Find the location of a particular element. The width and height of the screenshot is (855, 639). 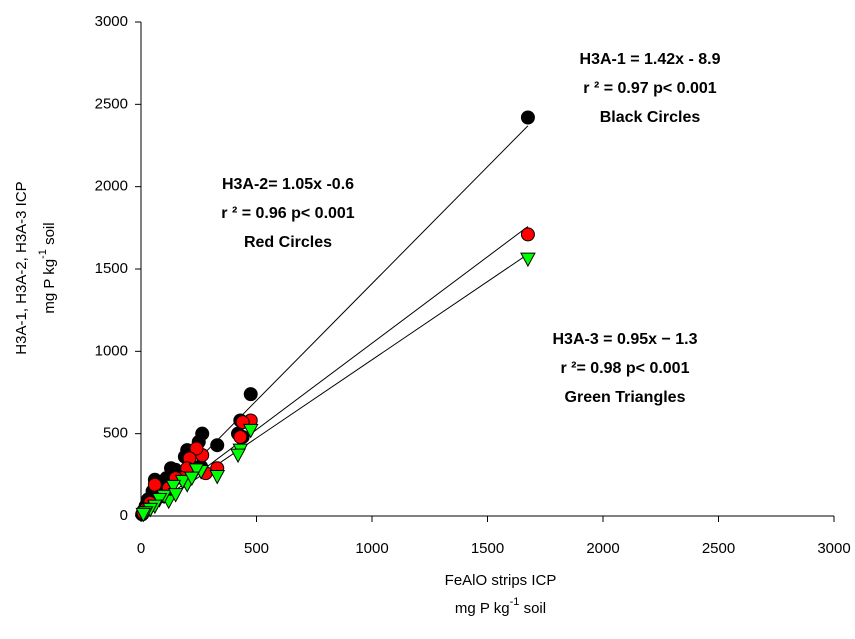

x-tick-label: 2500 is located at coordinates (718, 548).